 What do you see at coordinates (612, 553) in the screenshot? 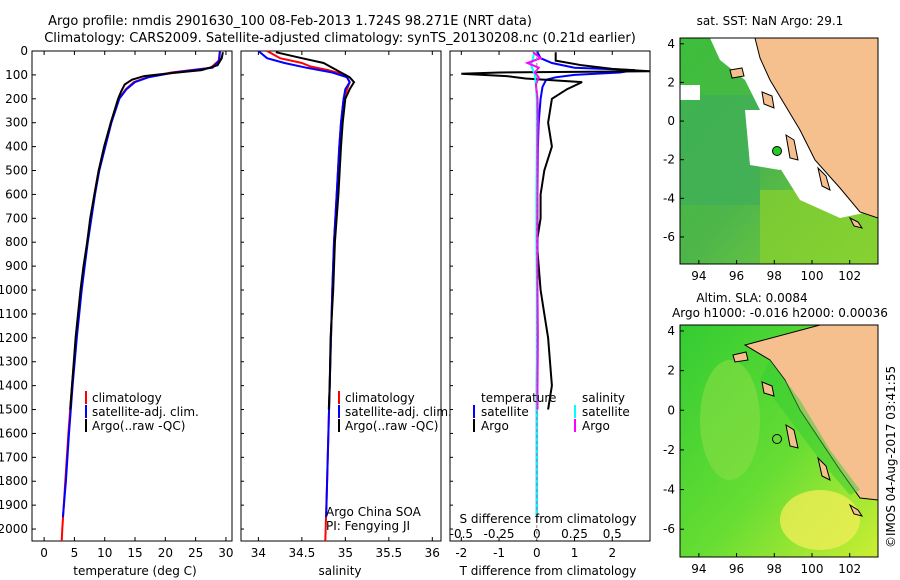
I see `x-tick-label: 2` at bounding box center [612, 553].